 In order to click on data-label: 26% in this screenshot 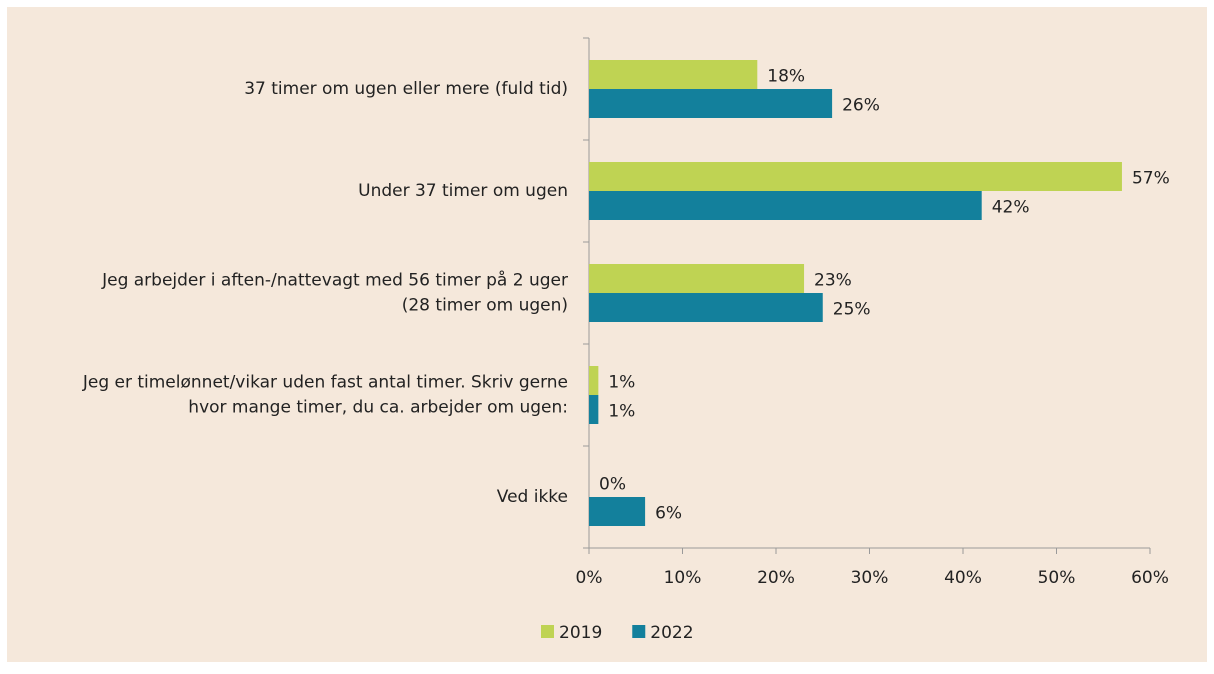, I will do `click(861, 106)`.